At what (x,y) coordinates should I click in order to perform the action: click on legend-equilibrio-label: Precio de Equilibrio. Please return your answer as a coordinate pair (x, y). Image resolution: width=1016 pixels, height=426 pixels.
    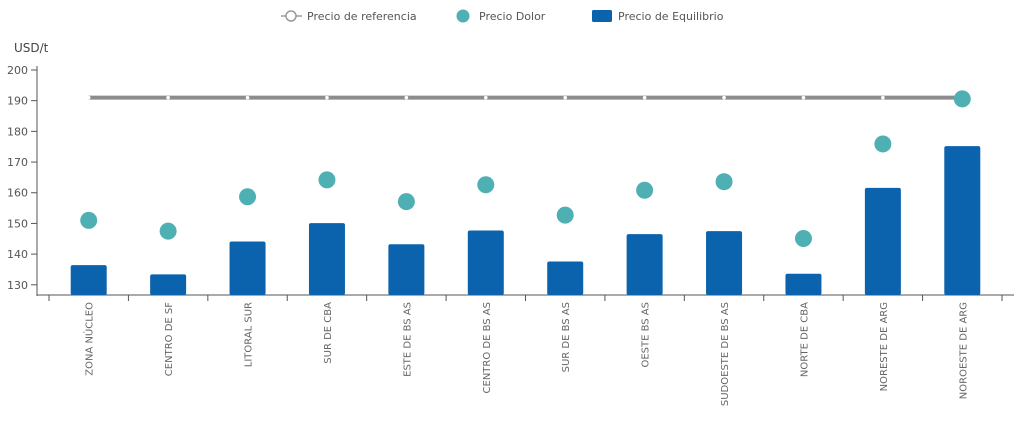
    Looking at the image, I should click on (671, 16).